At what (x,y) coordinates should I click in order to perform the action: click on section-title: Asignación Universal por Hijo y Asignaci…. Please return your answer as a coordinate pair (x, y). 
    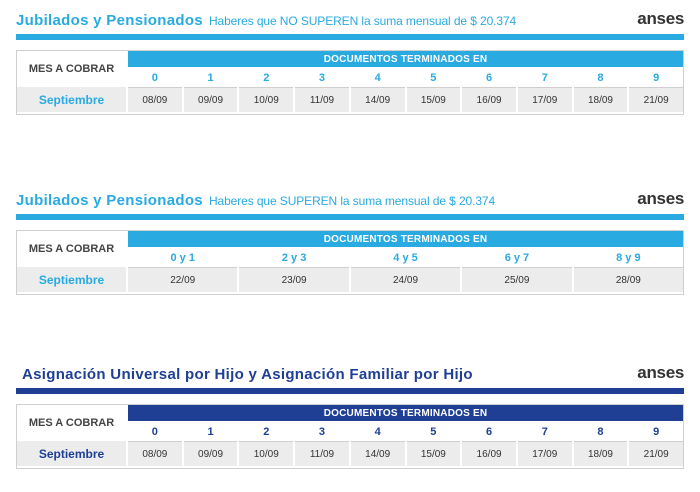
    Looking at the image, I should click on (250, 374).